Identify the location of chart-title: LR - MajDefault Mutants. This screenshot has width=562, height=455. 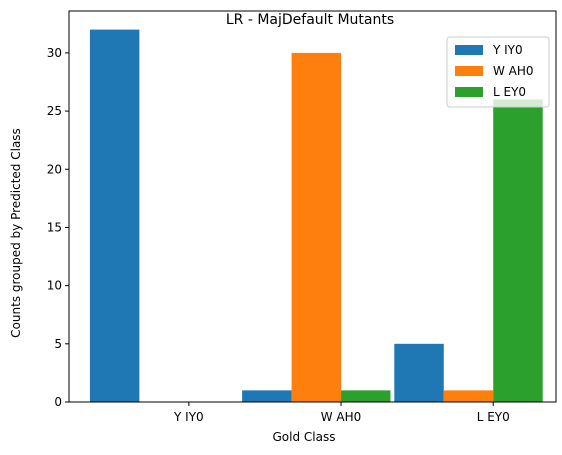
(310, 20).